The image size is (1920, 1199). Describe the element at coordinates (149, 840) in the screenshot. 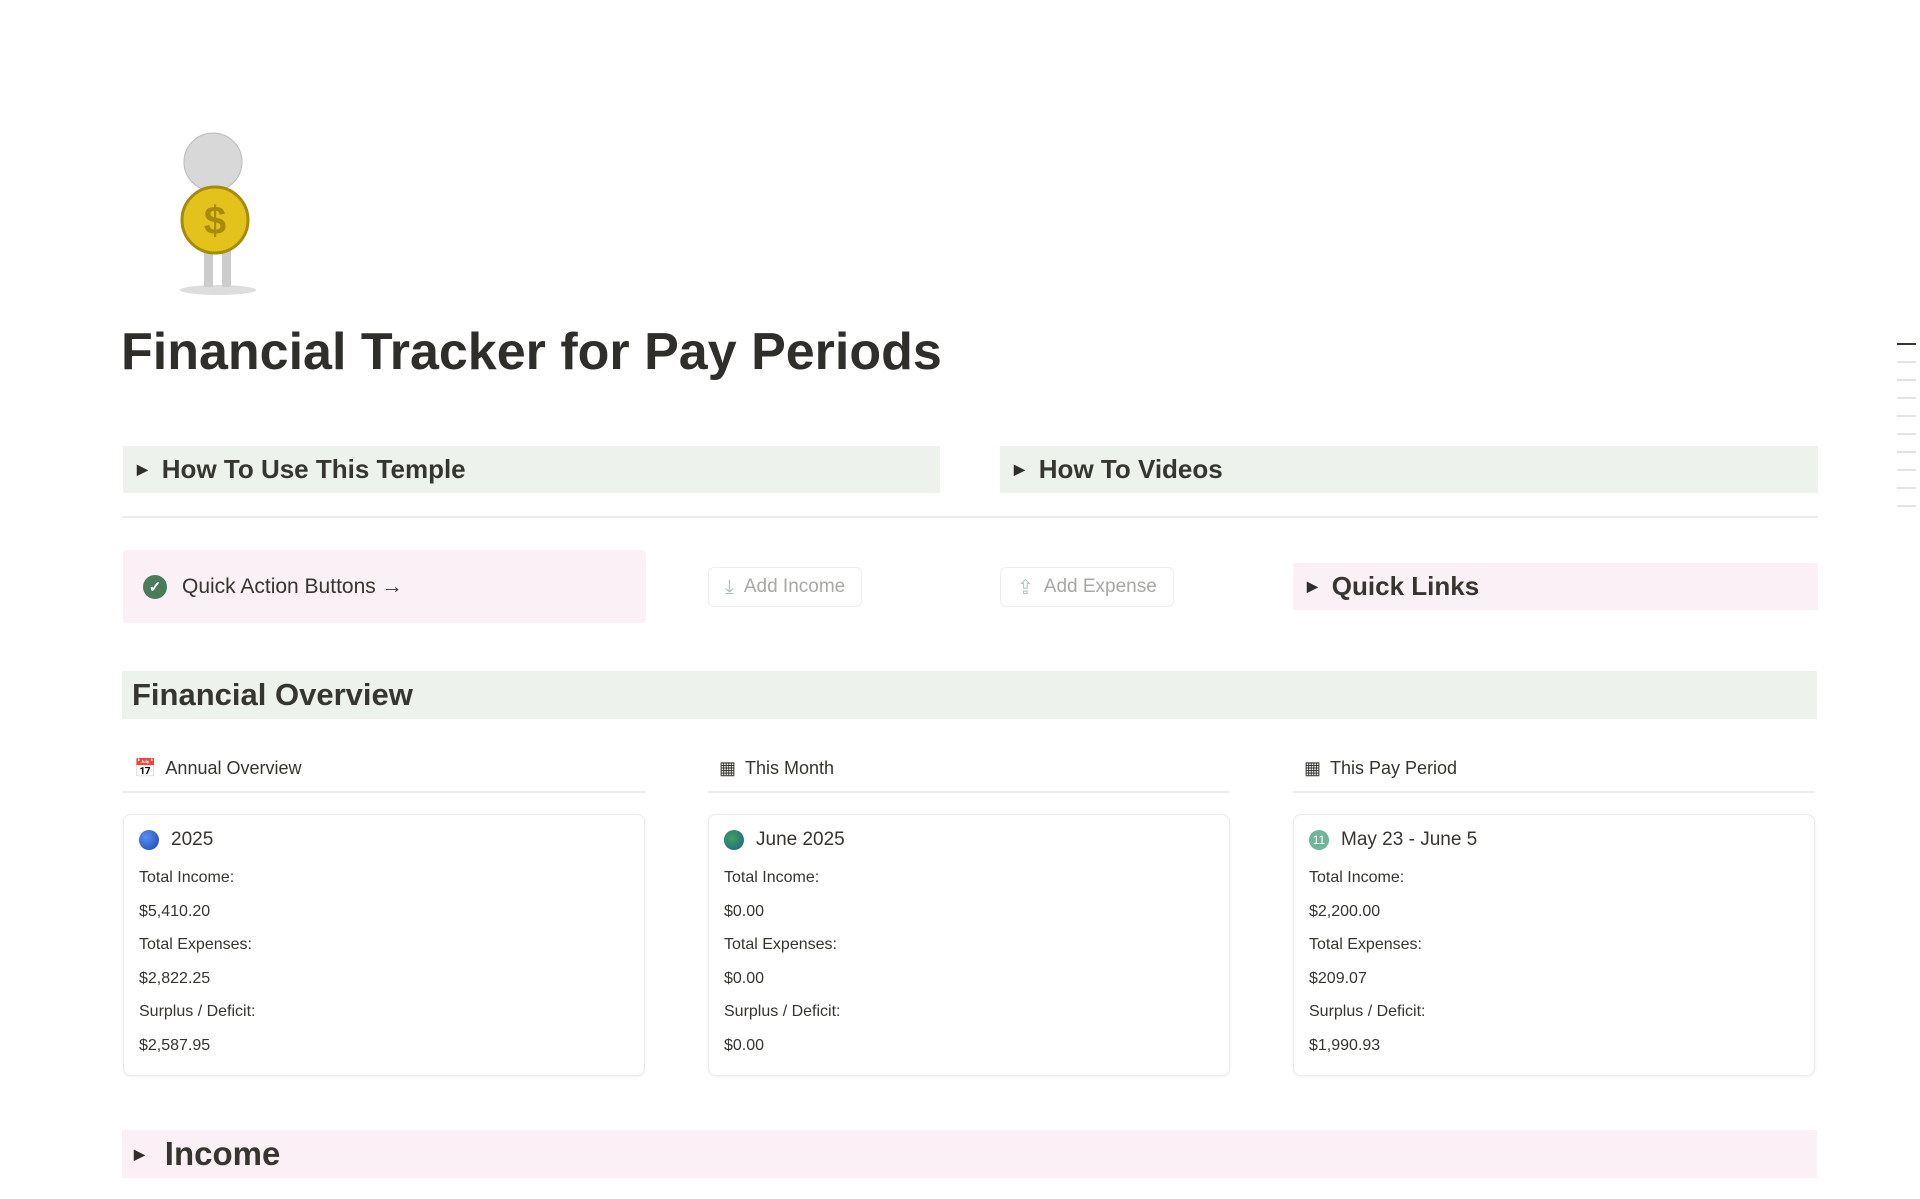

I see `blue-circle-icon` at that location.